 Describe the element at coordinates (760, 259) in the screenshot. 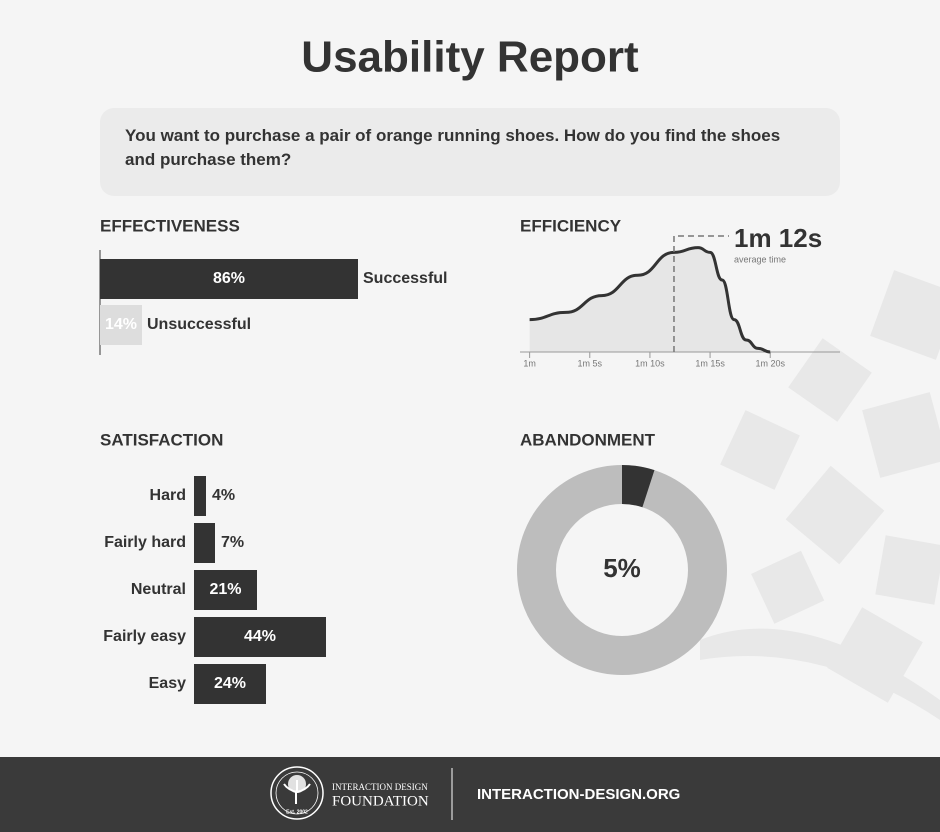

I see `annotation-sublabel: average time` at that location.